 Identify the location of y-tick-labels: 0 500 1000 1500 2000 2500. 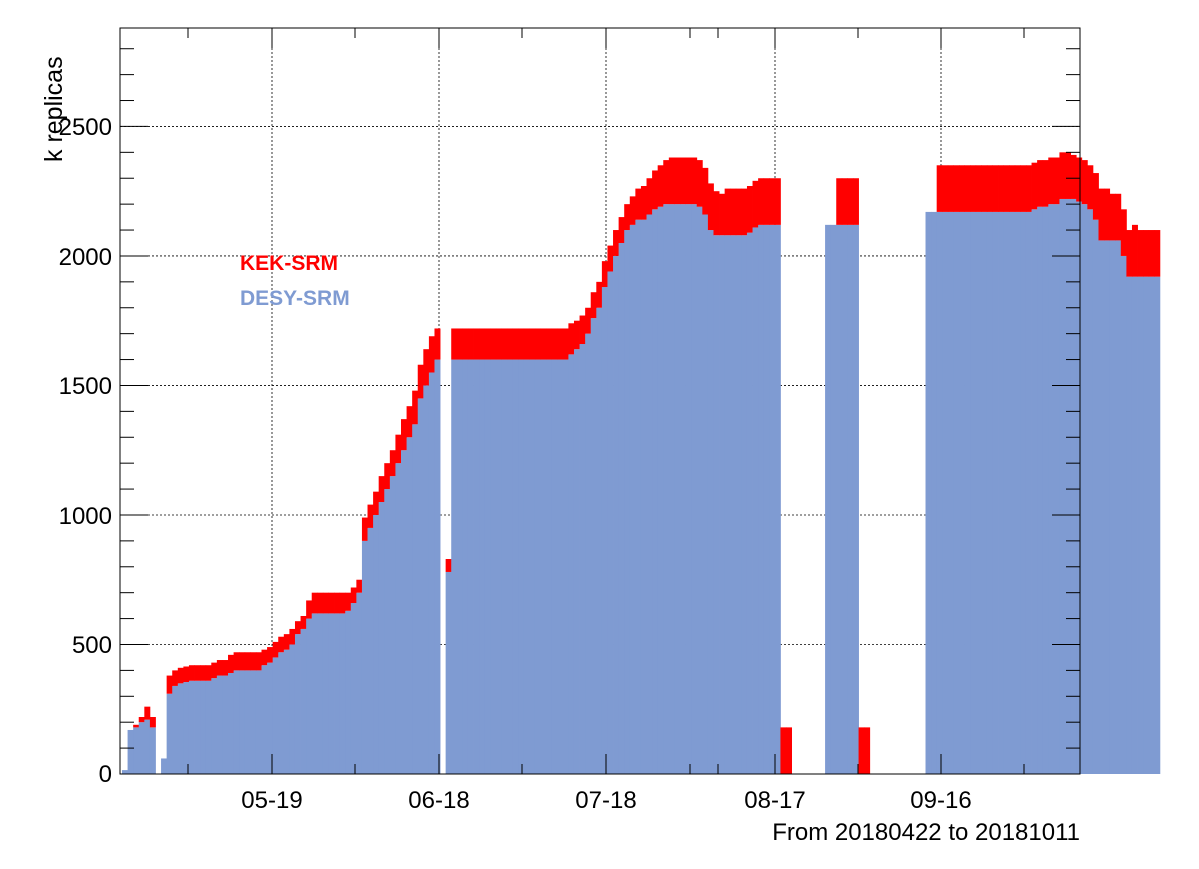
(85, 451).